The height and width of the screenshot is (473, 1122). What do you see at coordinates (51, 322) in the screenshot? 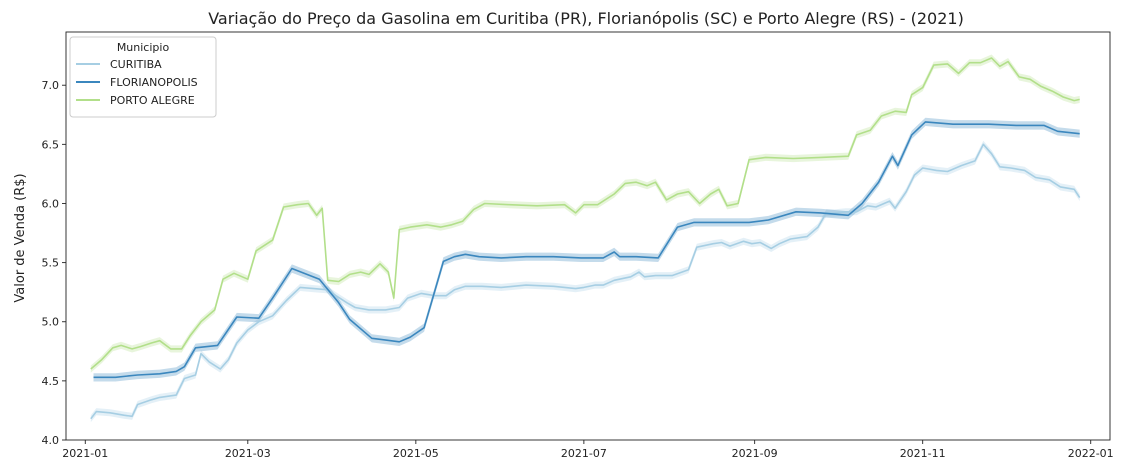
I see `y-tick-label: 5.0` at bounding box center [51, 322].